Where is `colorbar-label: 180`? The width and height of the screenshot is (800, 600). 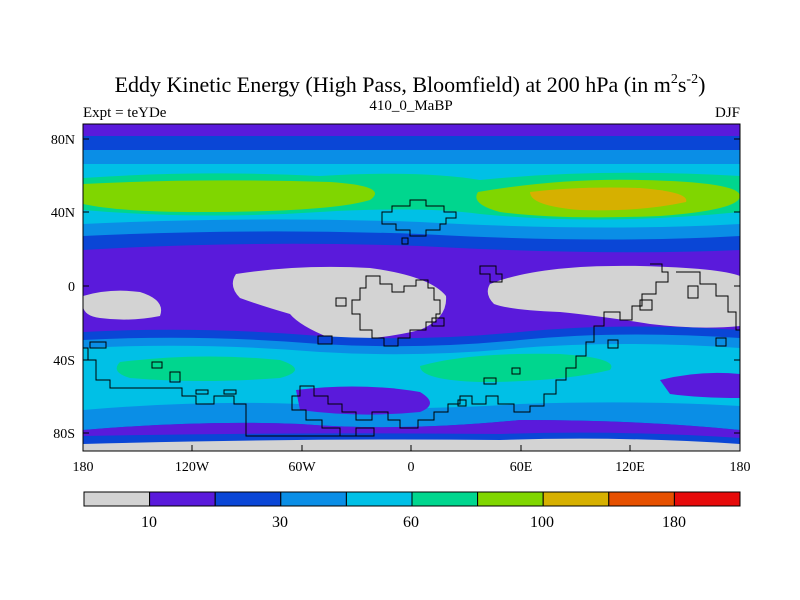 colorbar-label: 180 is located at coordinates (674, 522).